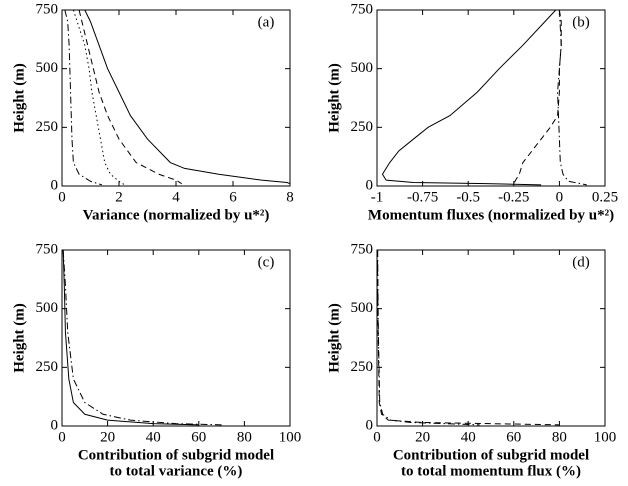 The height and width of the screenshot is (486, 628). Describe the element at coordinates (491, 215) in the screenshot. I see `x-axis-label: Momentum fluxes (normalized by u*²)` at that location.